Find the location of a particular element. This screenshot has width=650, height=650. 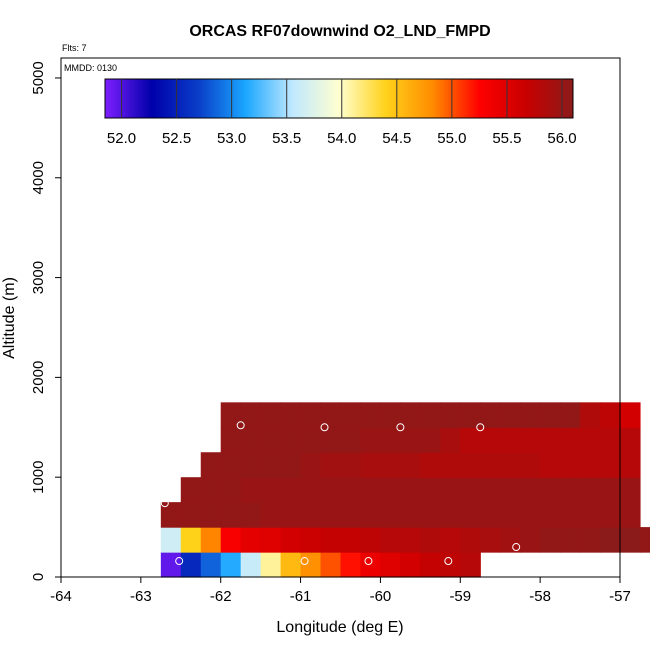

colorbar-tick-label: 53.5 is located at coordinates (286, 138).